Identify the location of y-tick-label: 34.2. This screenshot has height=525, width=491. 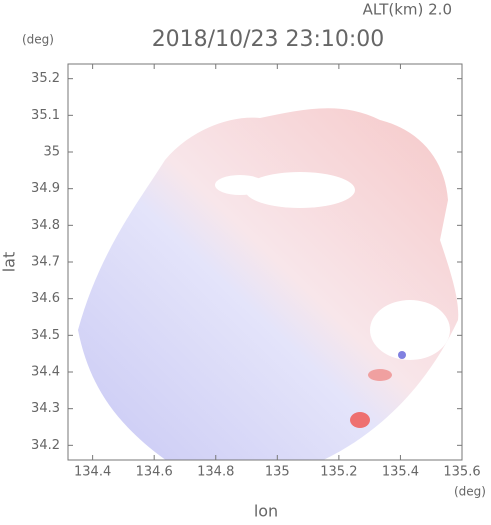
(45, 445).